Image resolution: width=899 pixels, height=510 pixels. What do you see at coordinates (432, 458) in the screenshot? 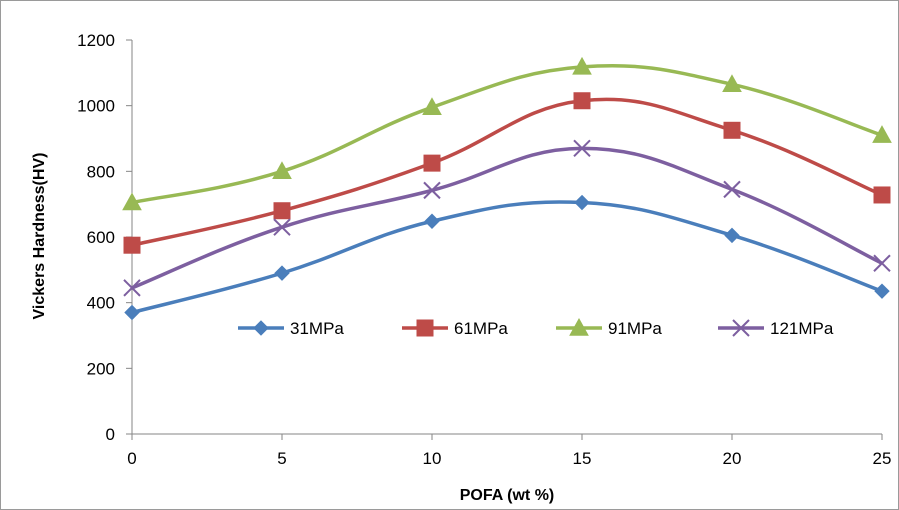
I see `x-tick-label: 10` at bounding box center [432, 458].